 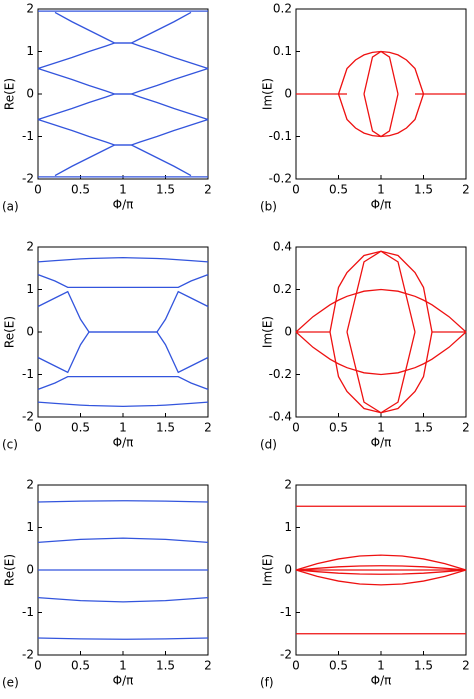 What do you see at coordinates (267, 683) in the screenshot?
I see `panel-label: (f)` at bounding box center [267, 683].